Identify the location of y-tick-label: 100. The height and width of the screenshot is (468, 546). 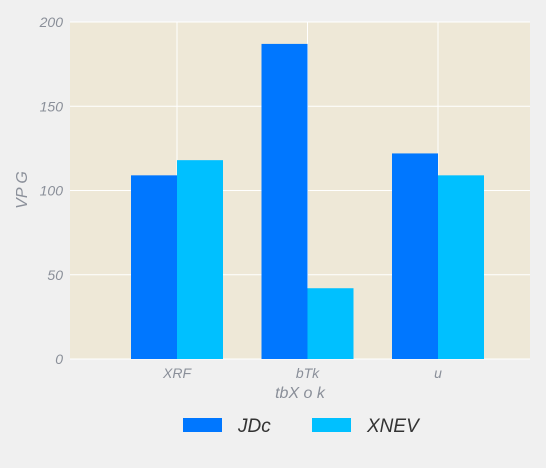
(52, 191).